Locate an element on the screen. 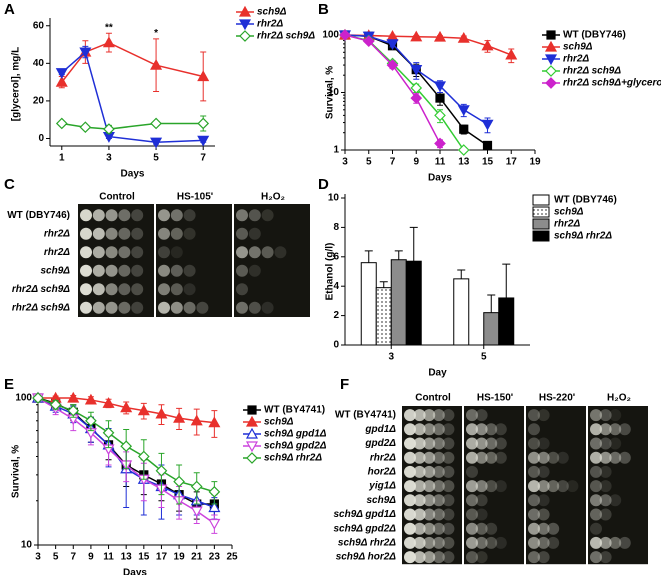 The image size is (661, 575). x-tick-label: 5 is located at coordinates (56, 557).